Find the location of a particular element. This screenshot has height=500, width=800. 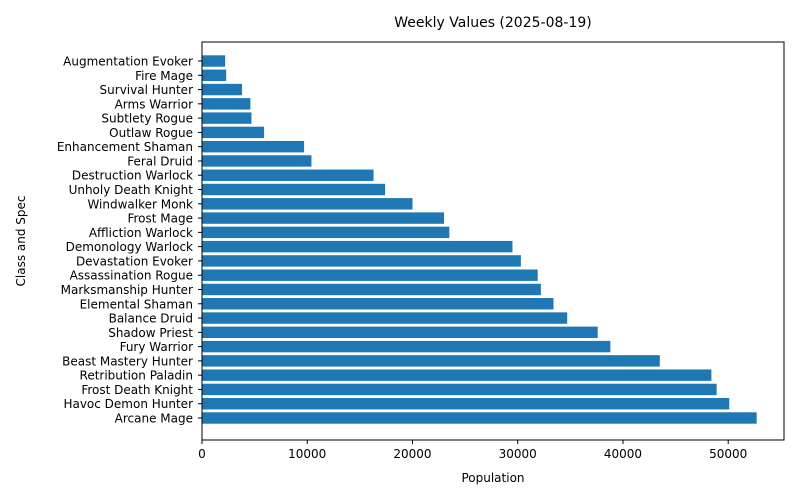

y-tick-label: Fury Warrior is located at coordinates (156, 347).